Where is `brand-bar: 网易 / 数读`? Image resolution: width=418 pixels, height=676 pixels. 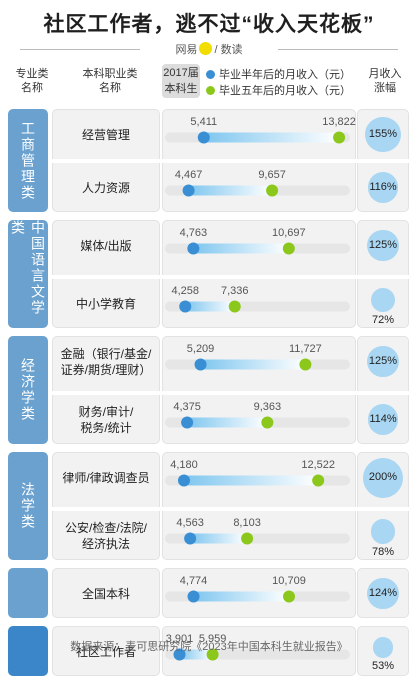
brand-bar: 网易 / 数读 is located at coordinates (209, 49).